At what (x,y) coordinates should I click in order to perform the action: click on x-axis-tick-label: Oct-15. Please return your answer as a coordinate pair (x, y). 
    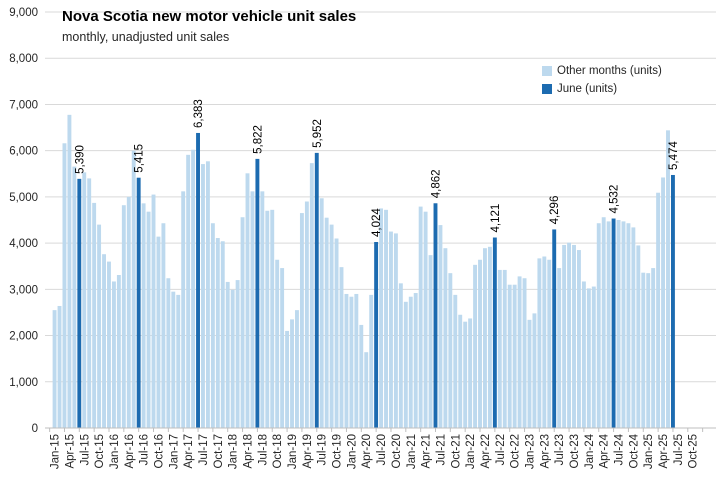
    Looking at the image, I should click on (100, 451).